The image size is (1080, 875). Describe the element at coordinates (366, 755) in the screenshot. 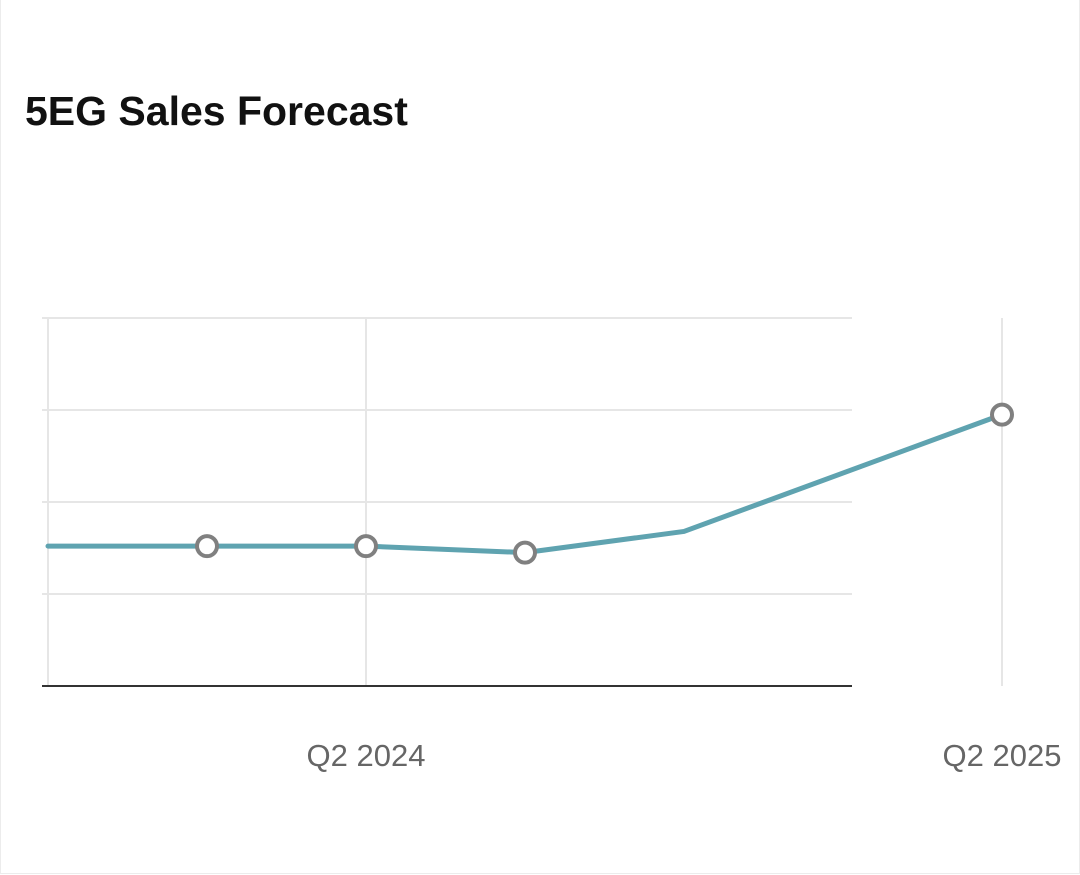

I see `x-tick-label: Q2 2024` at that location.